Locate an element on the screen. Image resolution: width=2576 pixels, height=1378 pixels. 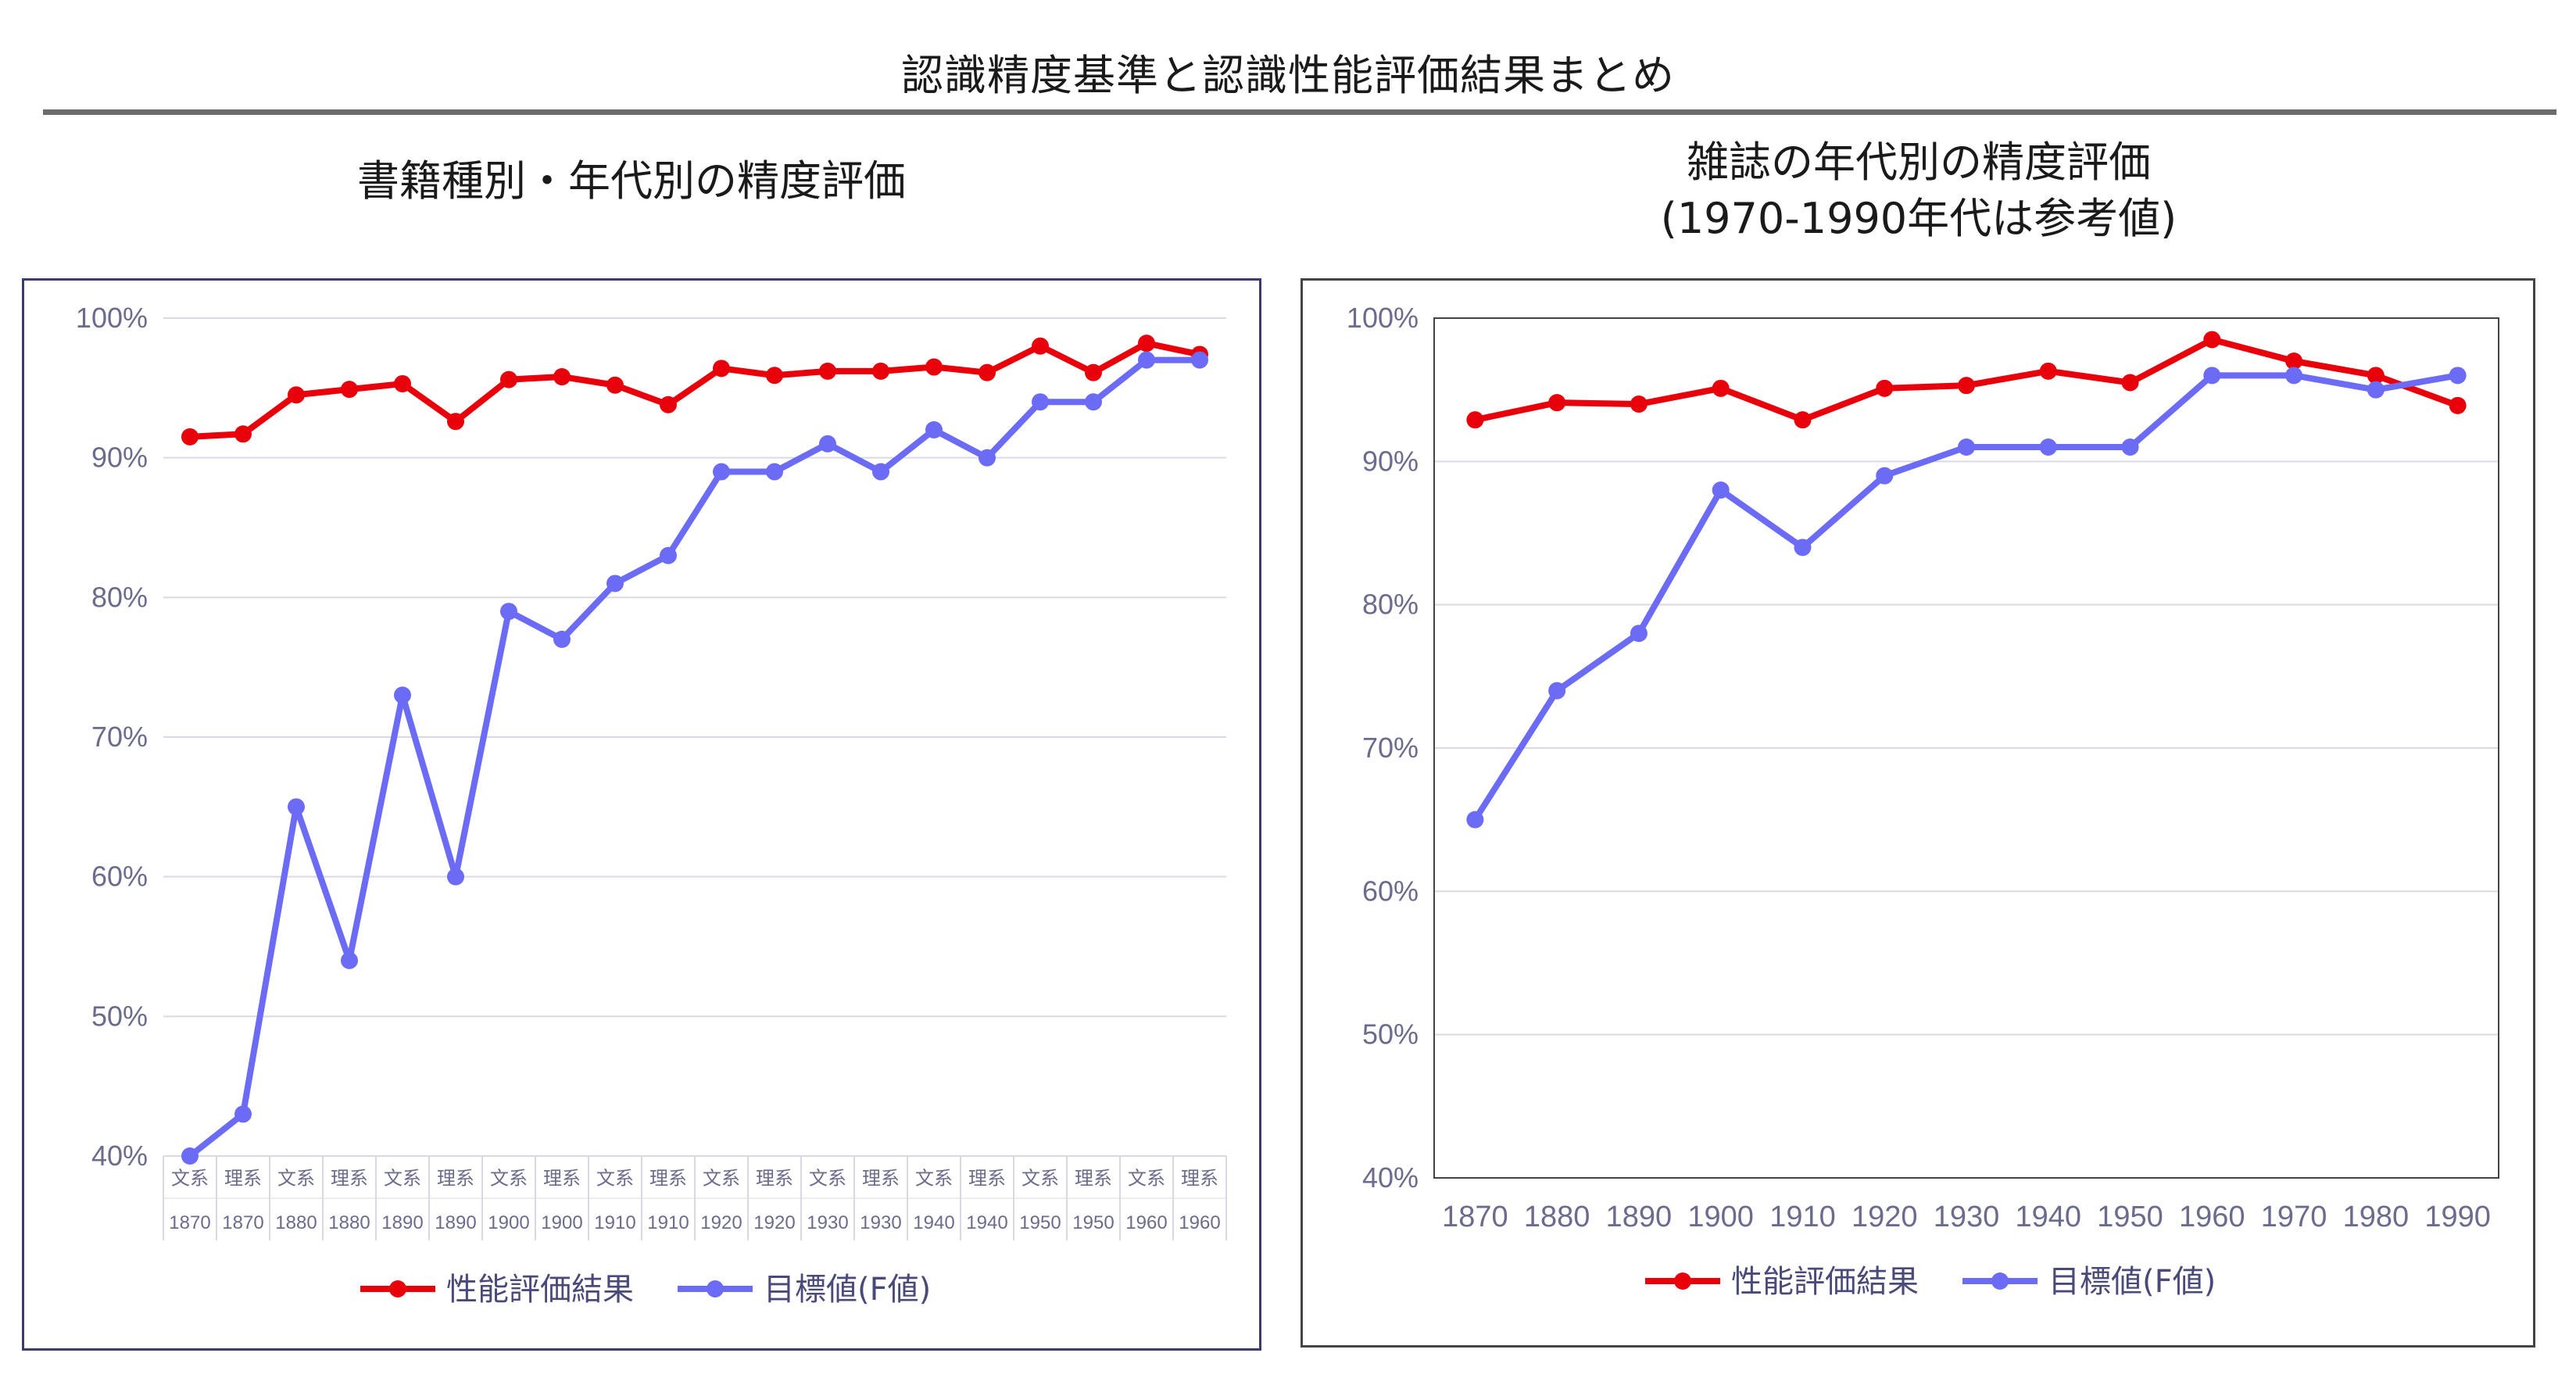
y-tick-label: 60% is located at coordinates (119, 877).